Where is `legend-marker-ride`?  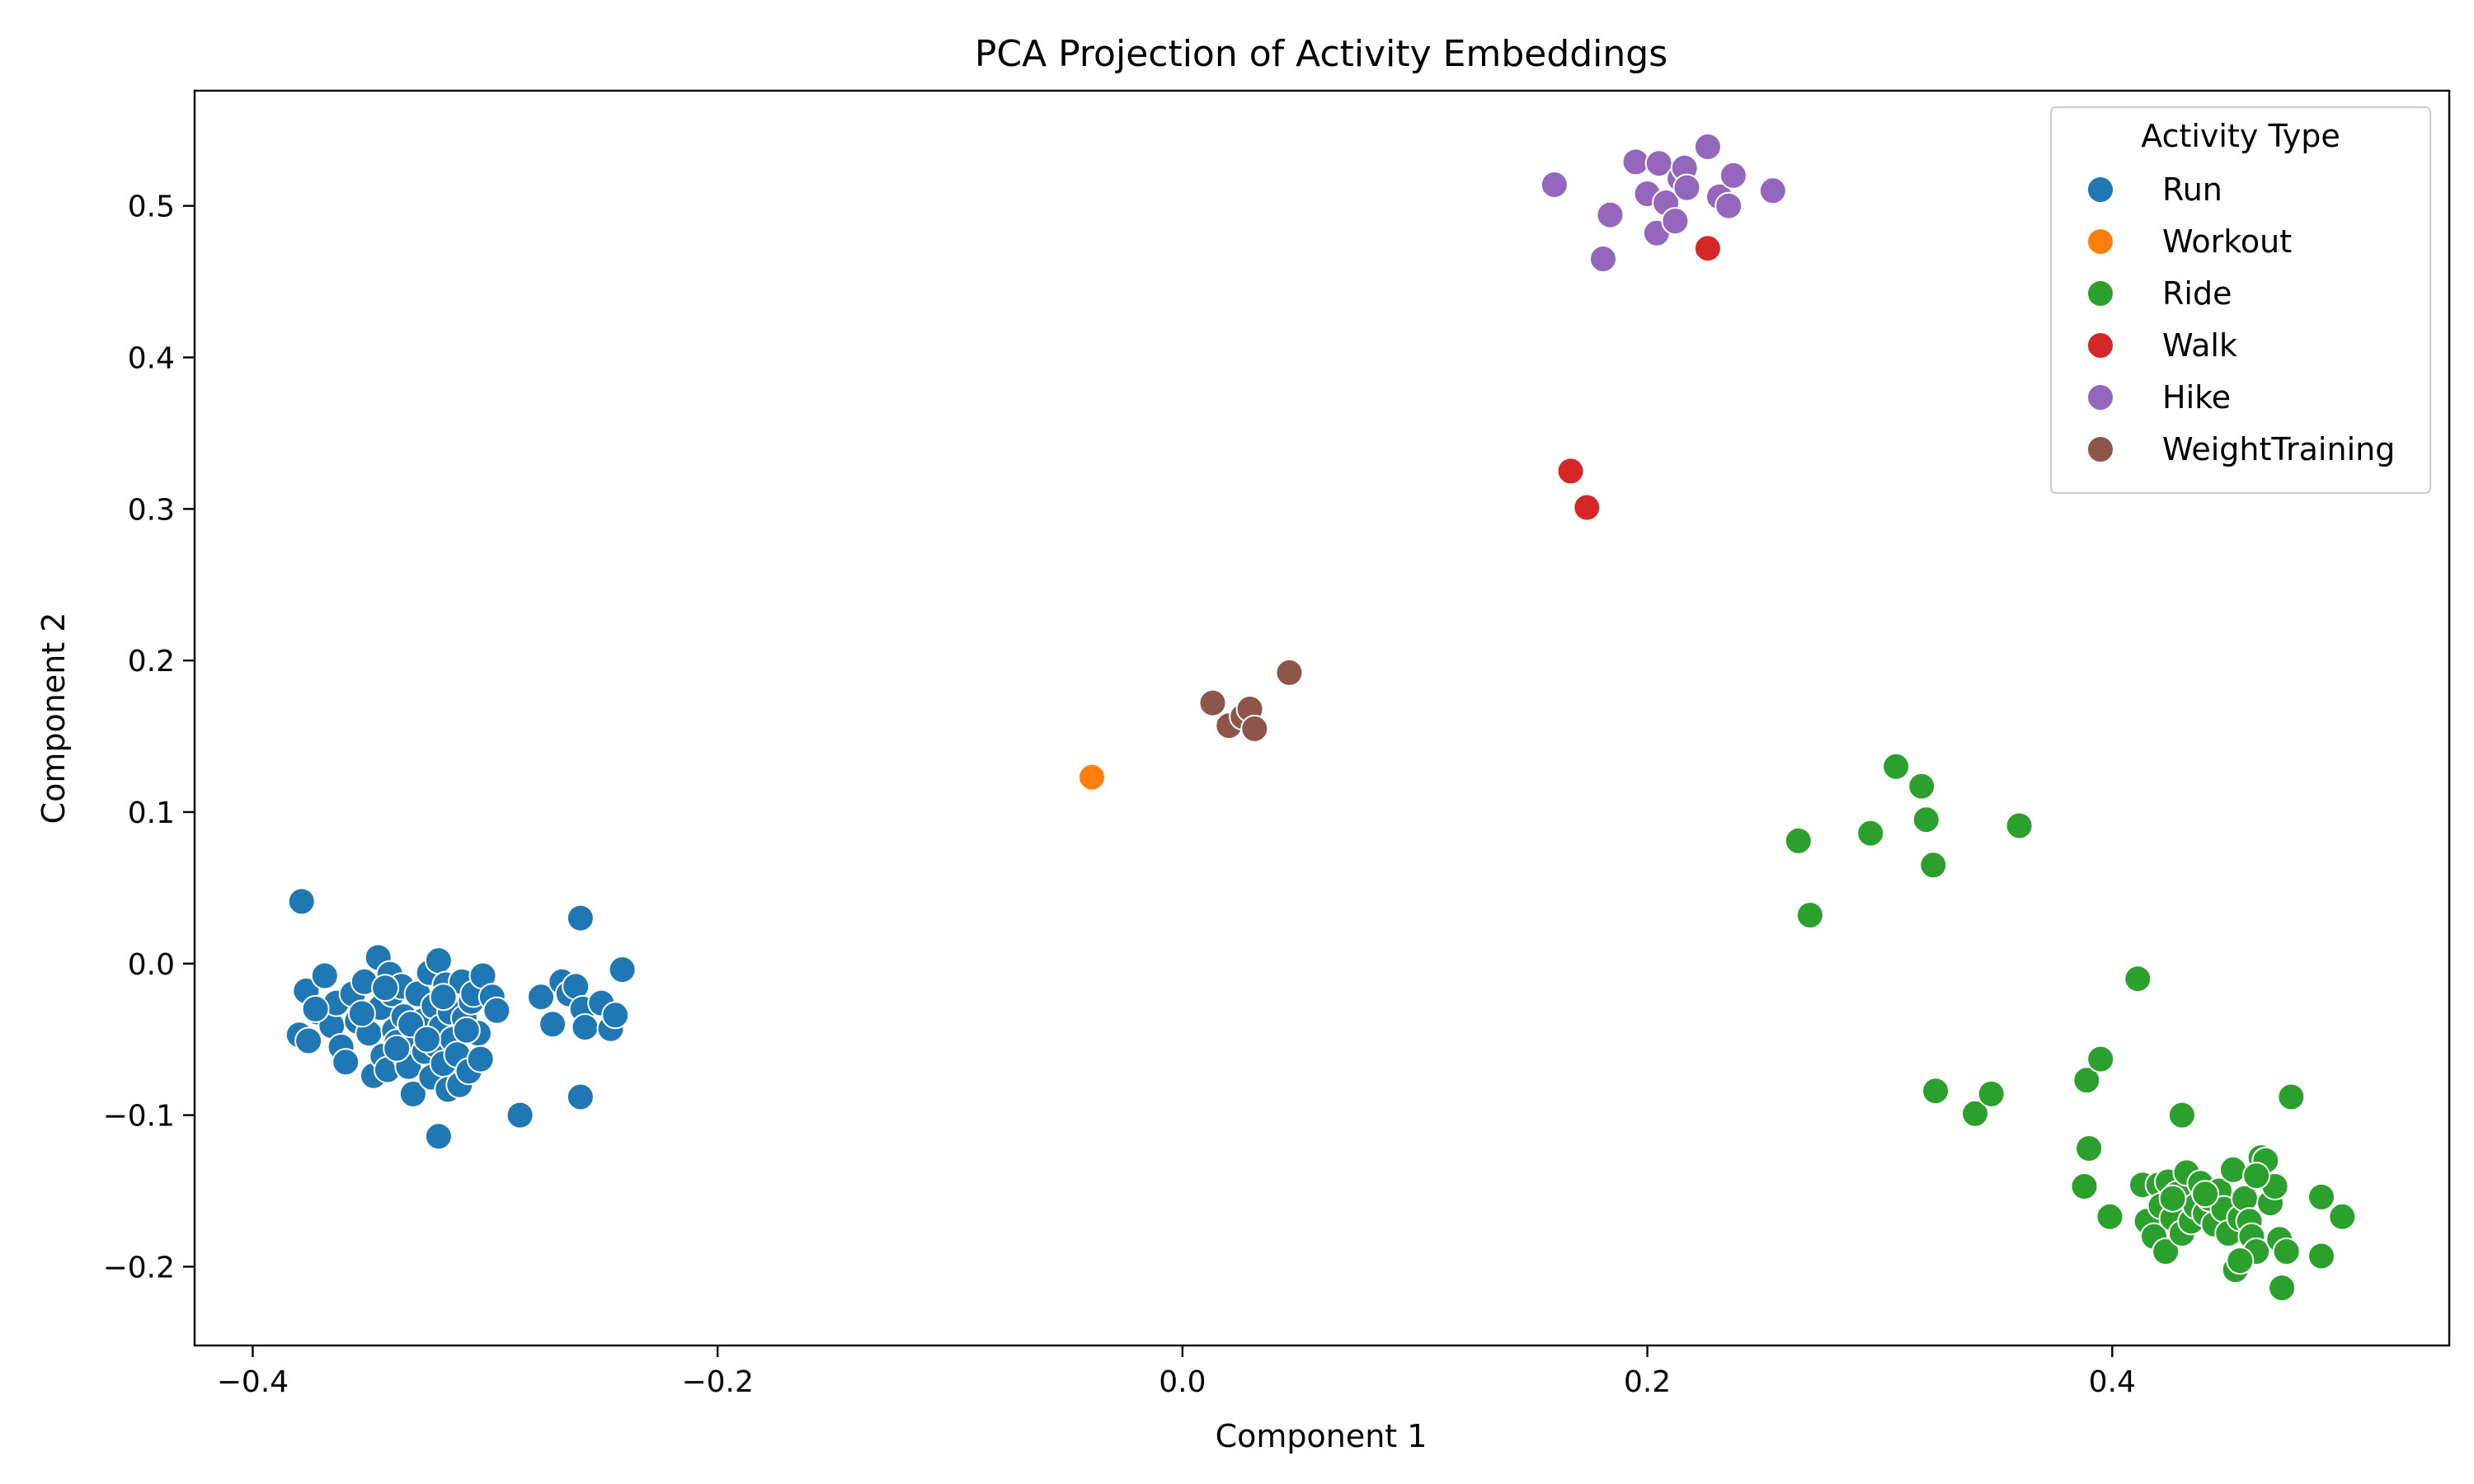 legend-marker-ride is located at coordinates (2100, 293).